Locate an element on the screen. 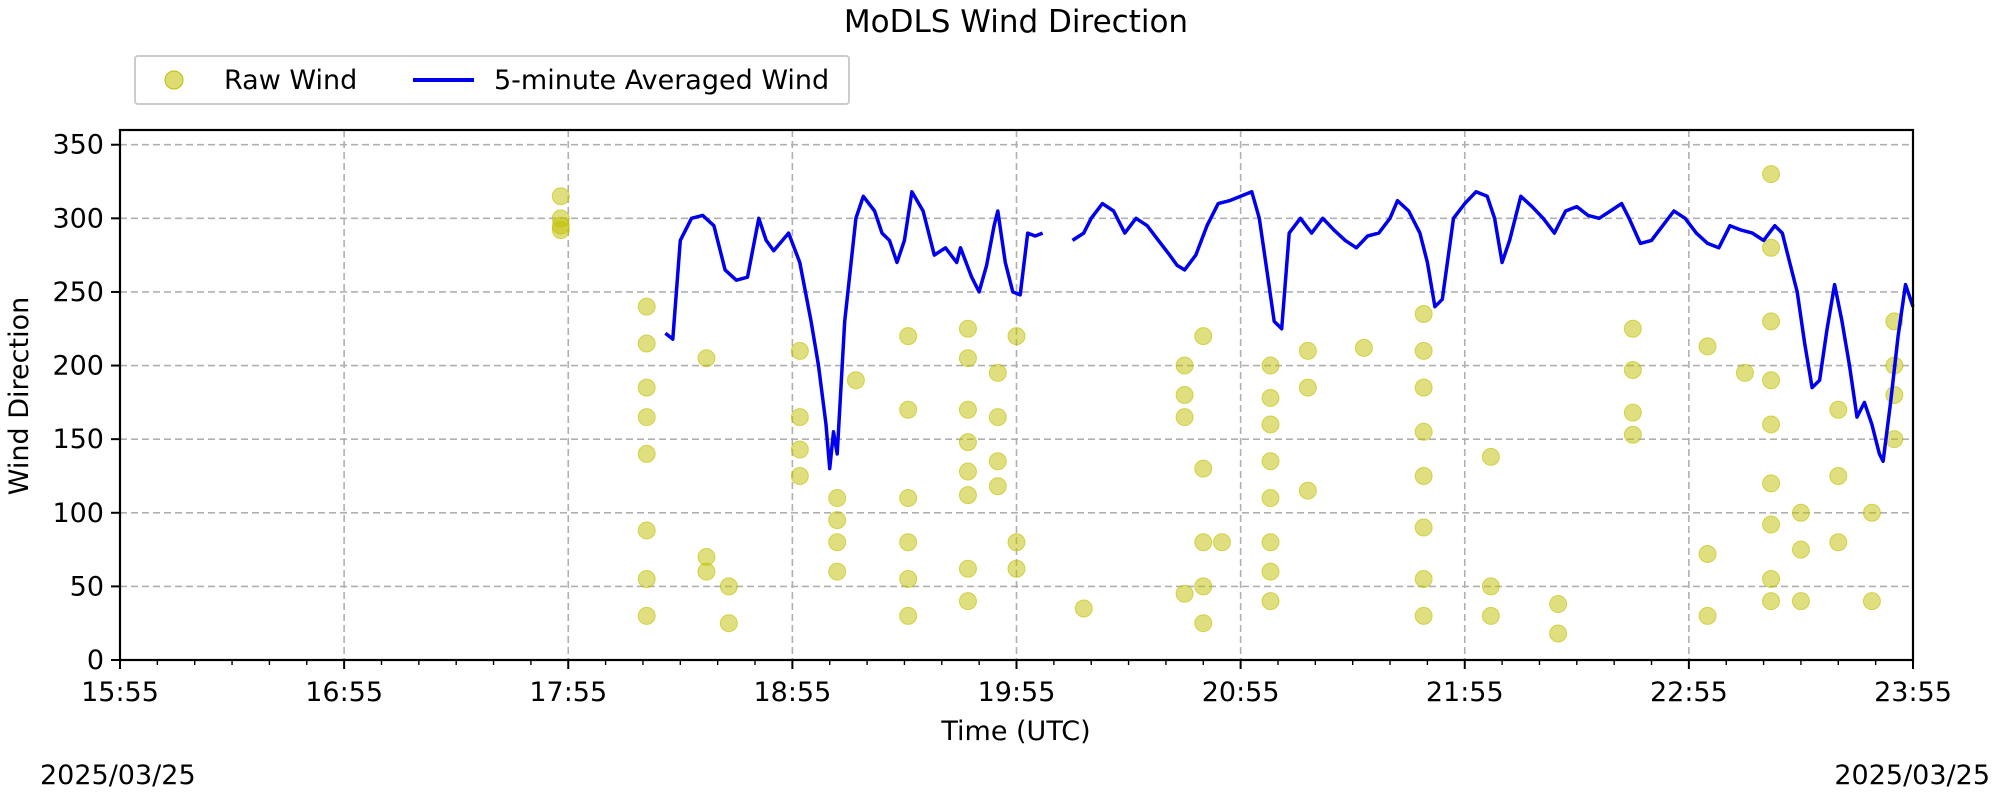 This screenshot has width=2000, height=800. y-tick-label: 0 is located at coordinates (95, 660).